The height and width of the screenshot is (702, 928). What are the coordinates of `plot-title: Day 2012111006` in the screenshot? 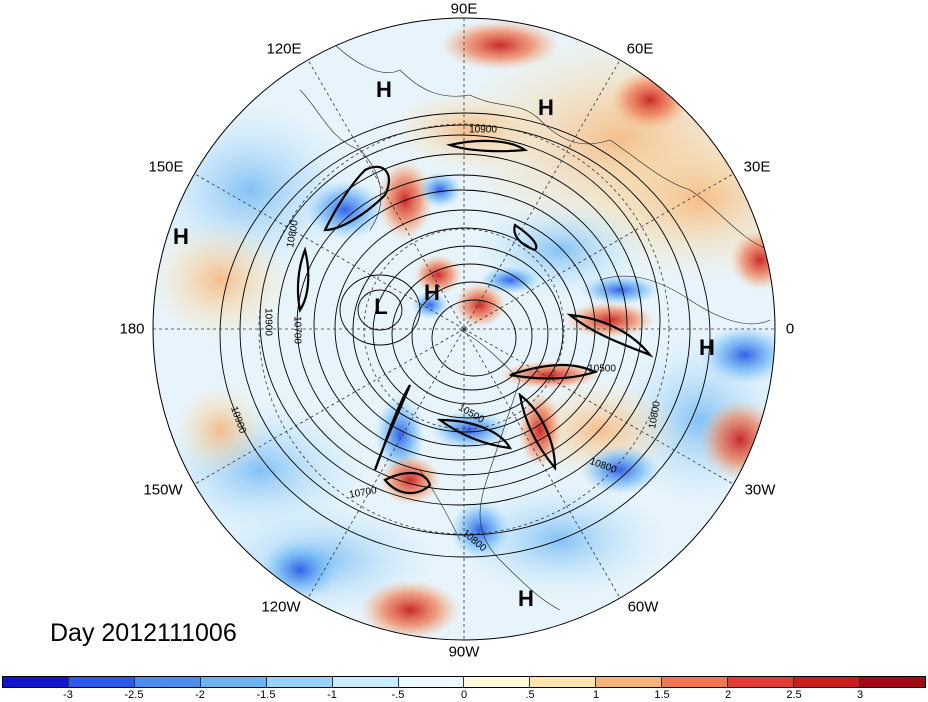 It's located at (143, 633).